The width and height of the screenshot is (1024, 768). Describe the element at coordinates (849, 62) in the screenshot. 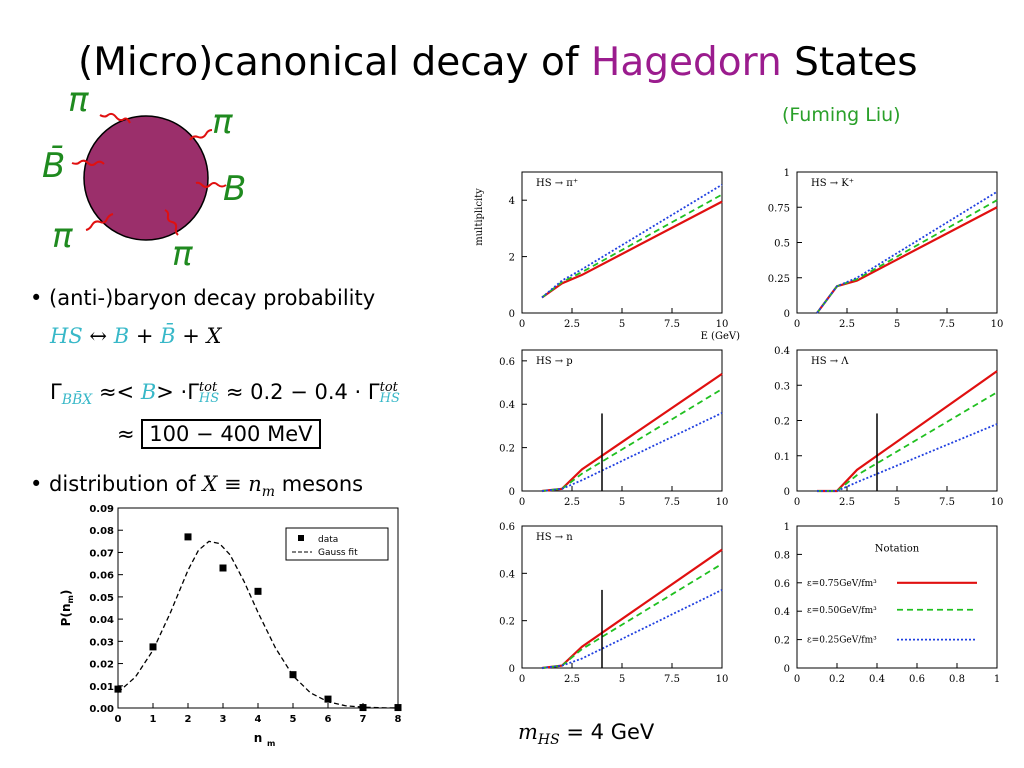

I see `title-post: States` at that location.